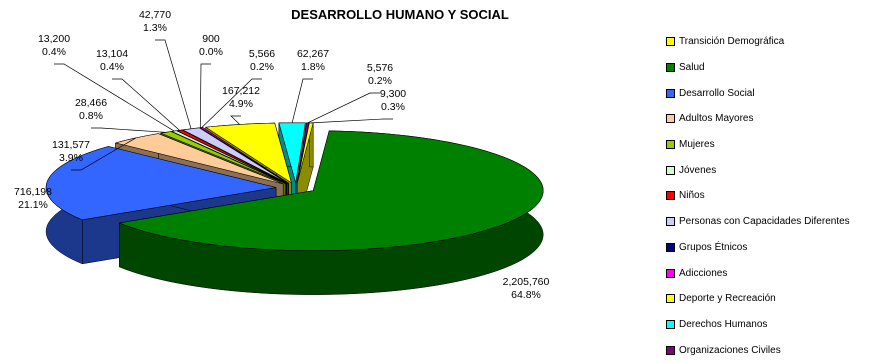  Describe the element at coordinates (33, 192) in the screenshot. I see `data-label-value-desarrollo-social: 716,198` at that location.